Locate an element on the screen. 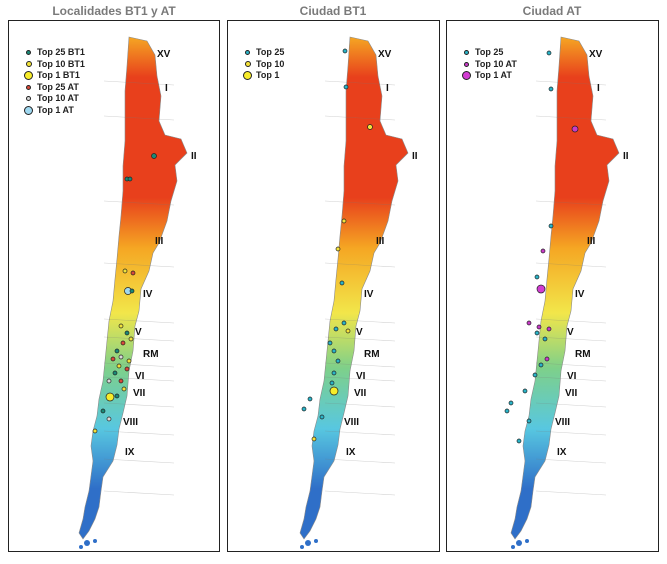  region-label-vii: VII is located at coordinates (139, 393).